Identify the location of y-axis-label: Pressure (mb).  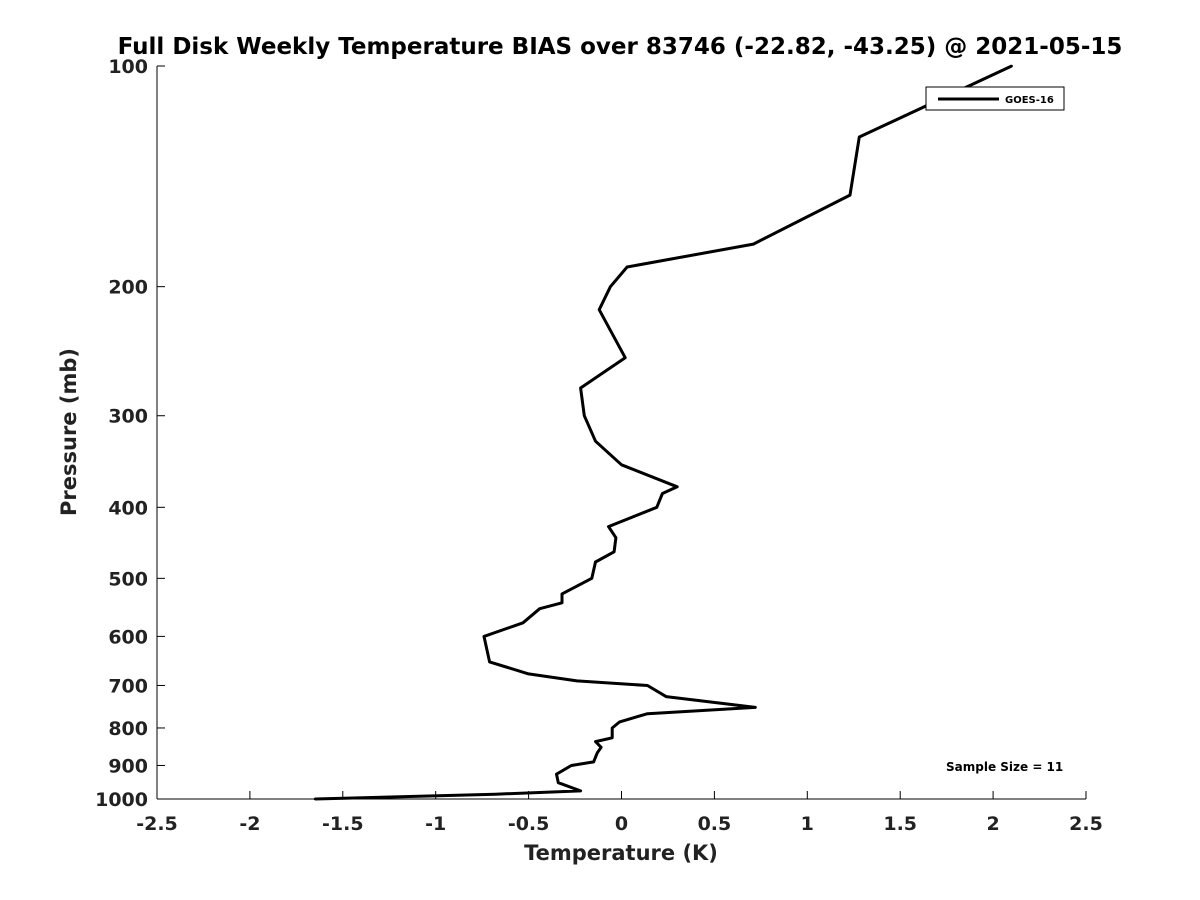
(69, 432).